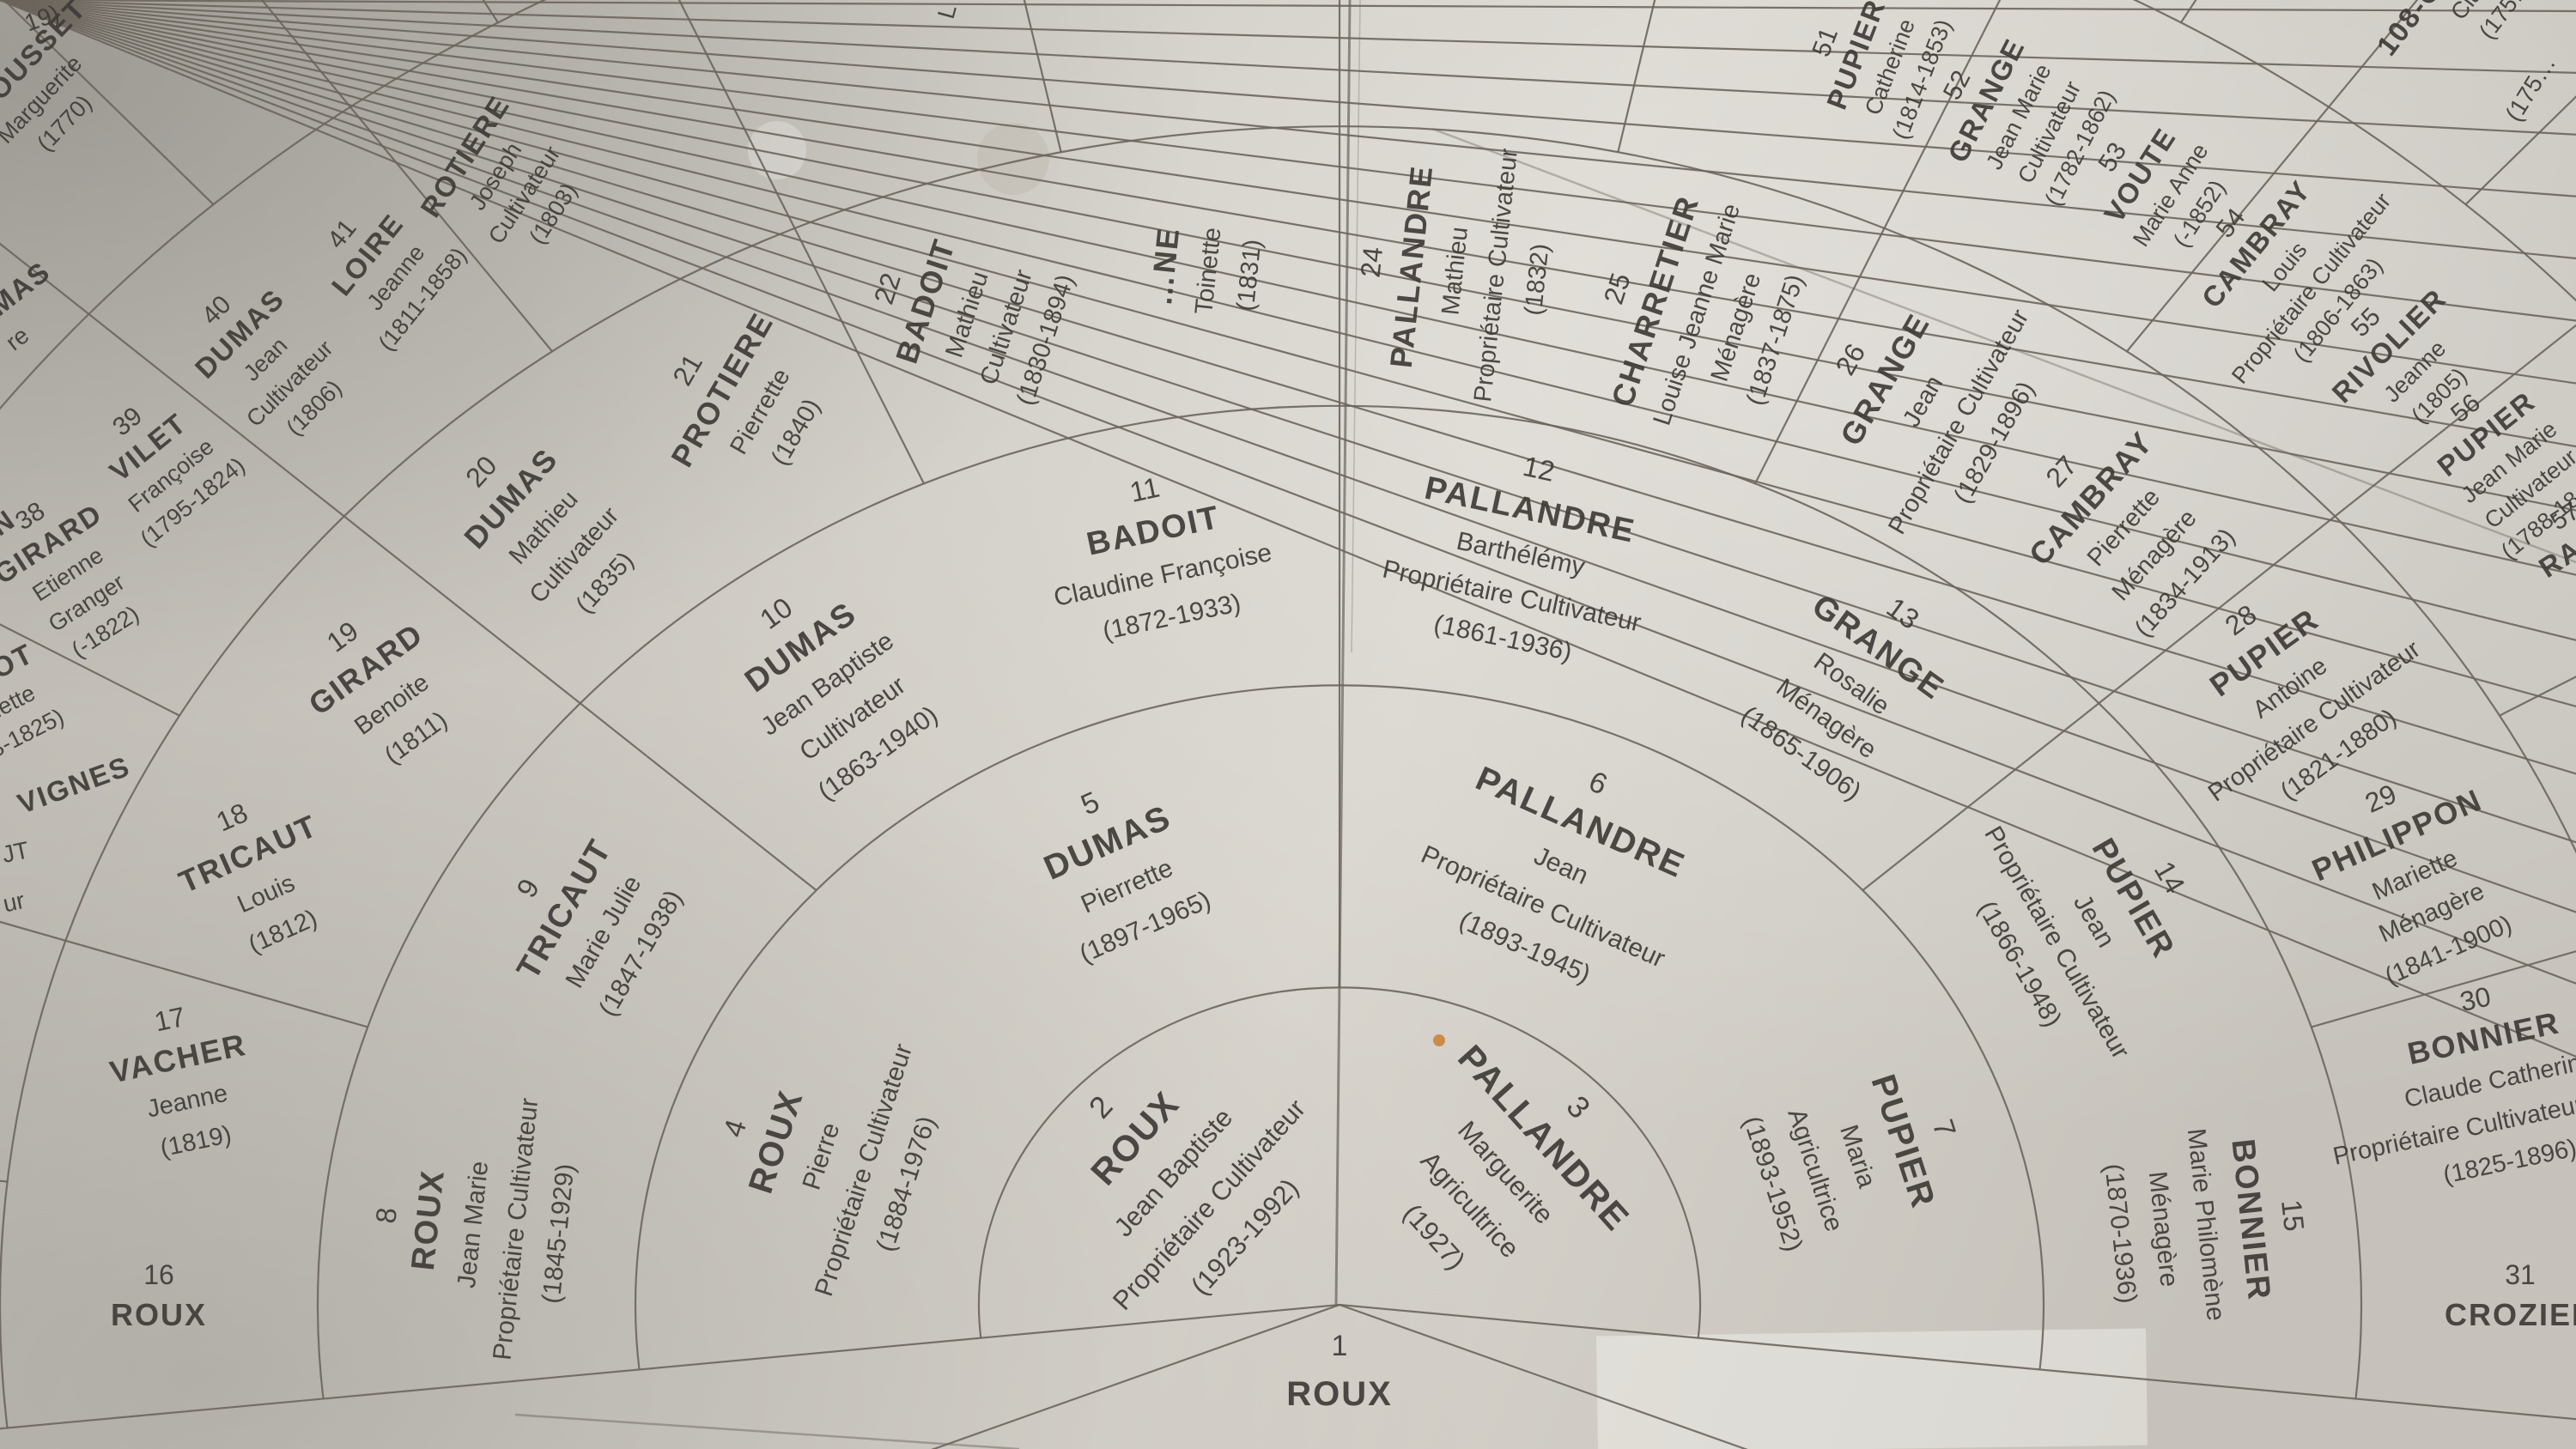  What do you see at coordinates (159, 1274) in the screenshot?
I see `person-num: 16` at bounding box center [159, 1274].